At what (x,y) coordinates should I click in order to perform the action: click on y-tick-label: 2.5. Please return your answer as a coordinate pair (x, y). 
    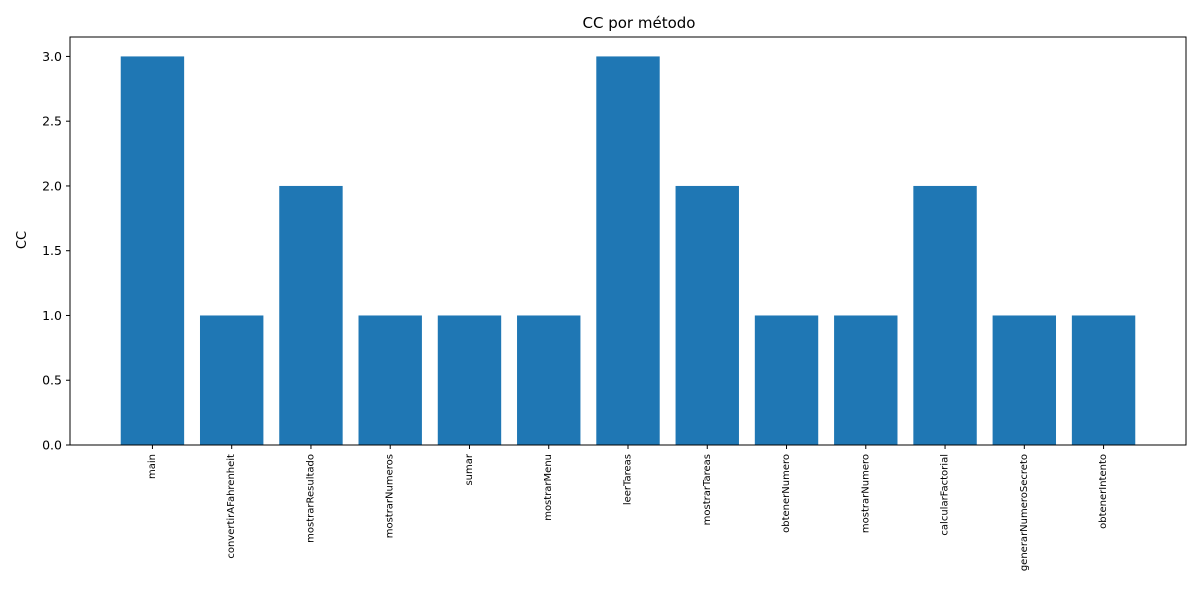
    Looking at the image, I should click on (52, 121).